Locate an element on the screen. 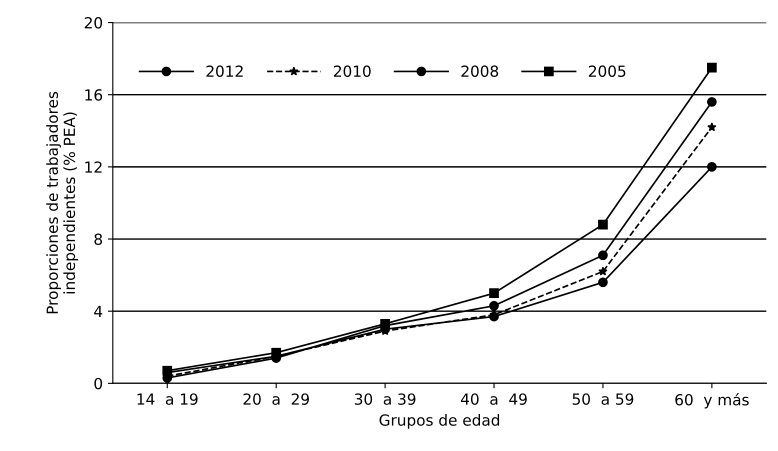 This screenshot has width=778, height=451. legend-label: 2010 is located at coordinates (352, 71).